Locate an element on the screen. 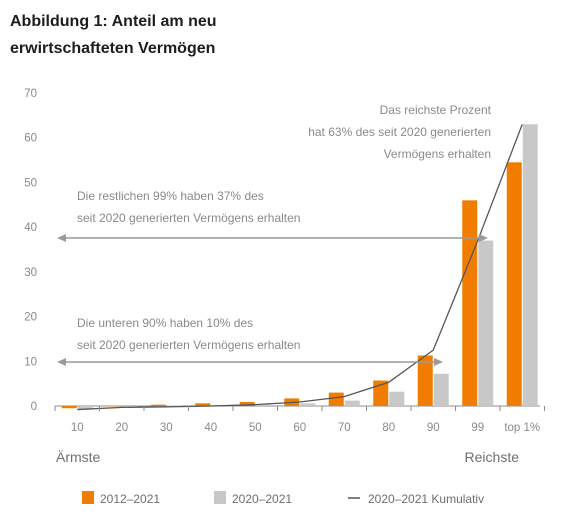 The width and height of the screenshot is (584, 531). y-tick-label: 70 is located at coordinates (30, 94).